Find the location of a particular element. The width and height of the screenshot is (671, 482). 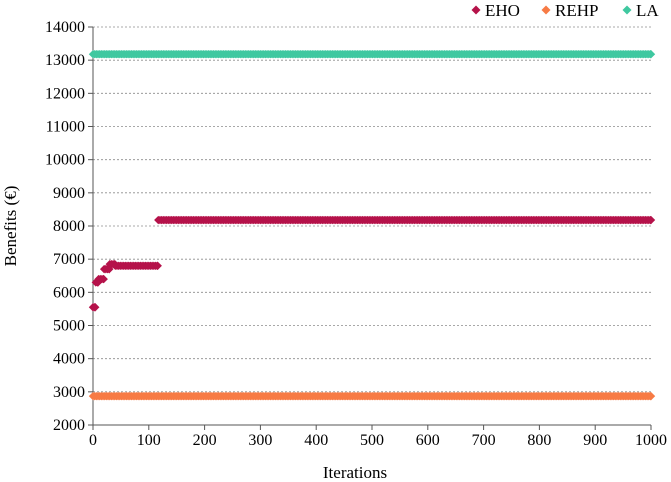

y-tick-label: 10000 is located at coordinates (65, 160).